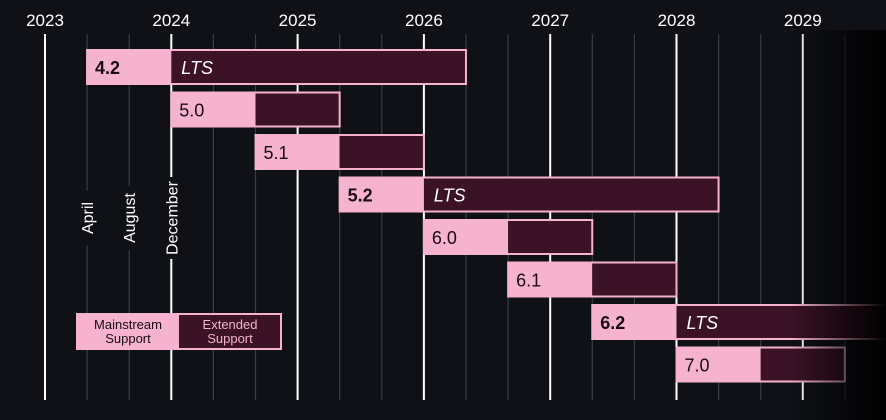  I want to click on version-label-5.0: 5.0, so click(191, 111).